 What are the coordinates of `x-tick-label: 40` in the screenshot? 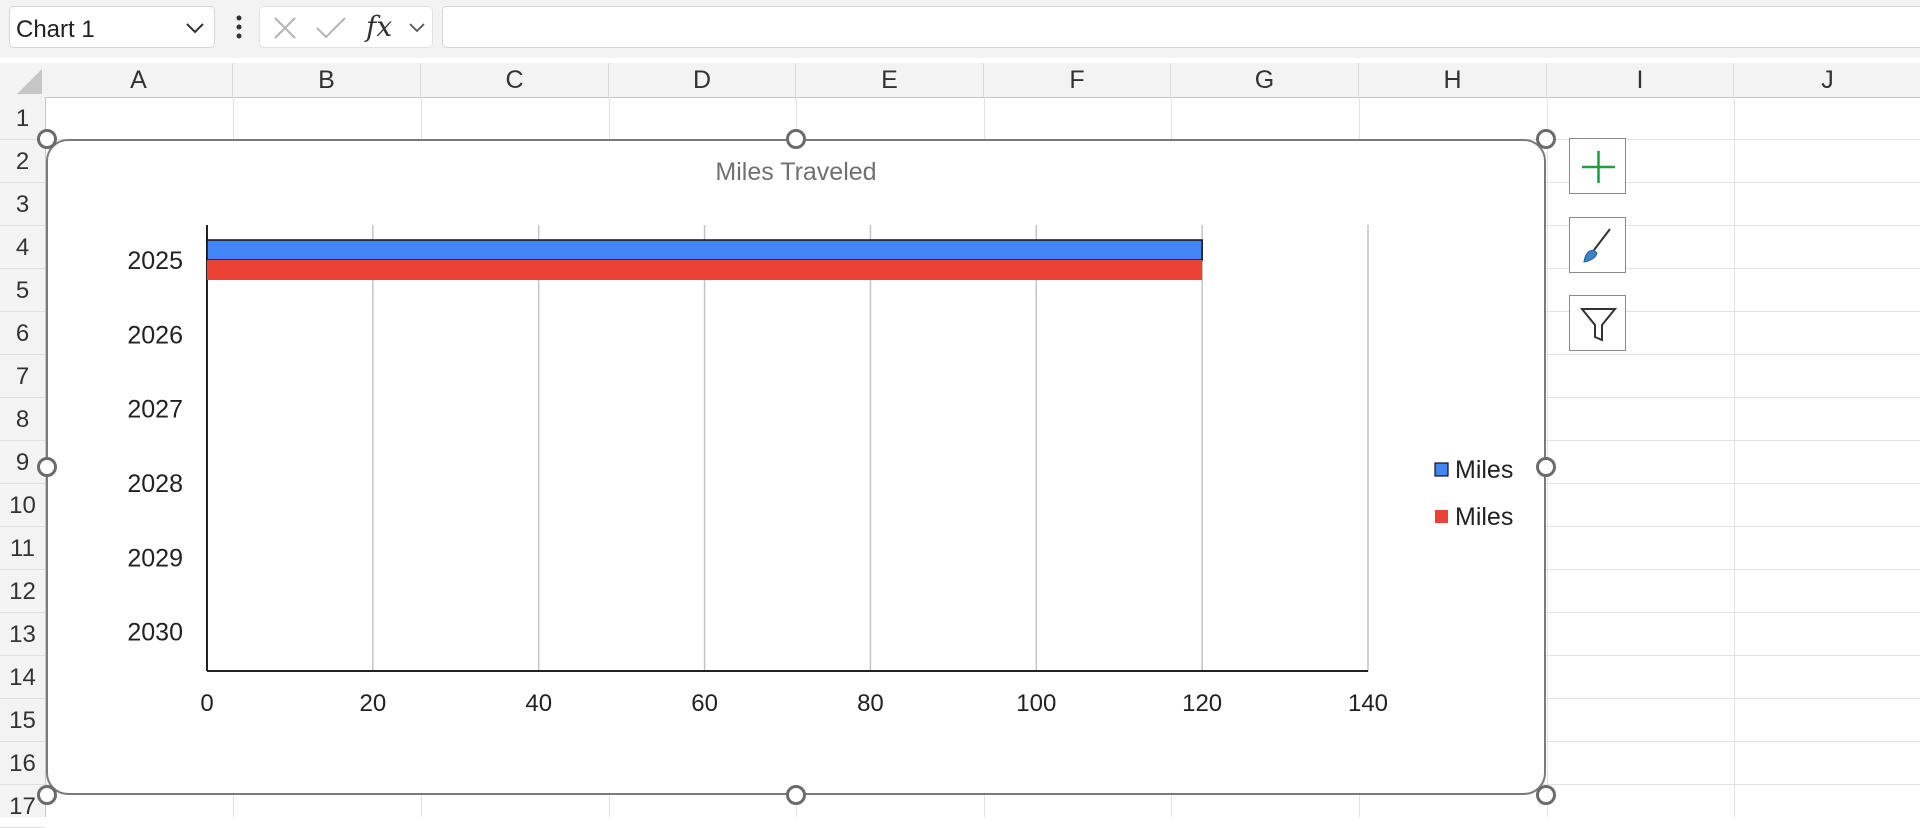 It's located at (538, 703).